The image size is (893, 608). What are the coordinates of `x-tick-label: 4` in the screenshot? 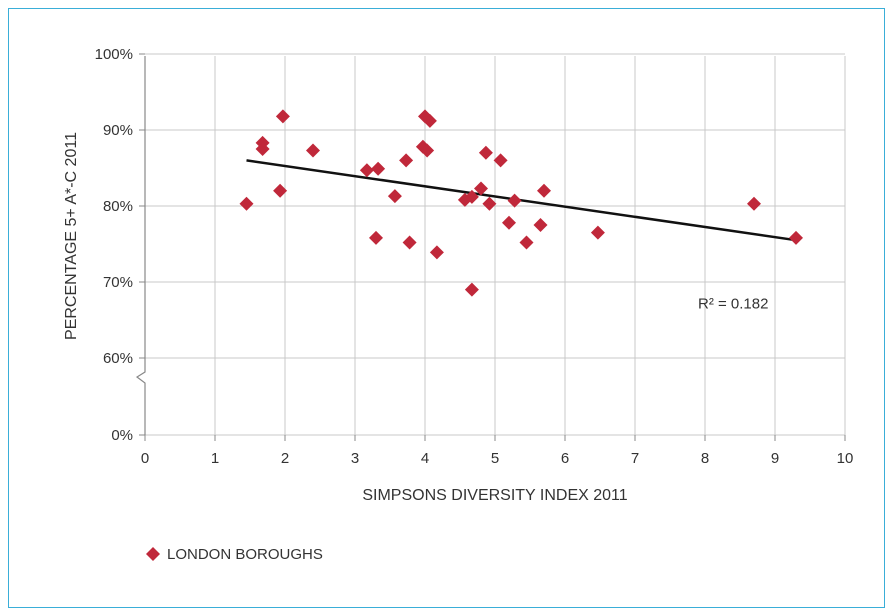 It's located at (425, 458).